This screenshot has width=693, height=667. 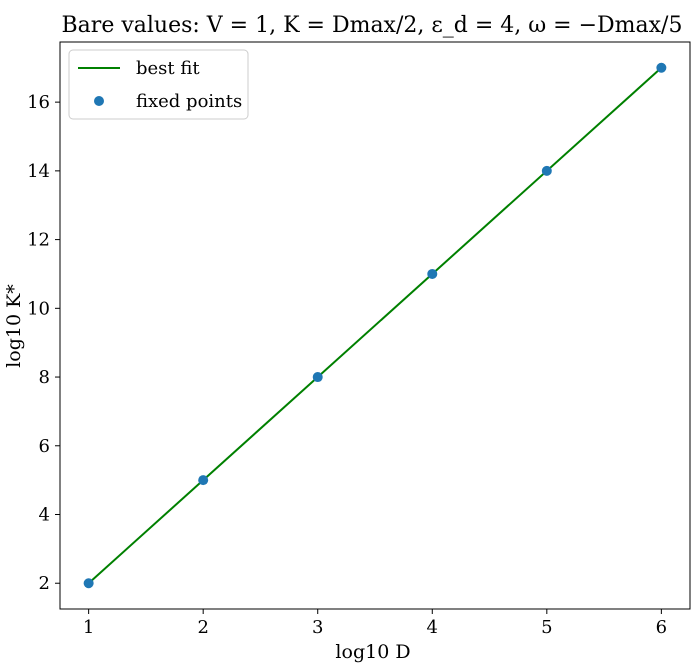 What do you see at coordinates (88, 627) in the screenshot?
I see `x-tick-label: 1` at bounding box center [88, 627].